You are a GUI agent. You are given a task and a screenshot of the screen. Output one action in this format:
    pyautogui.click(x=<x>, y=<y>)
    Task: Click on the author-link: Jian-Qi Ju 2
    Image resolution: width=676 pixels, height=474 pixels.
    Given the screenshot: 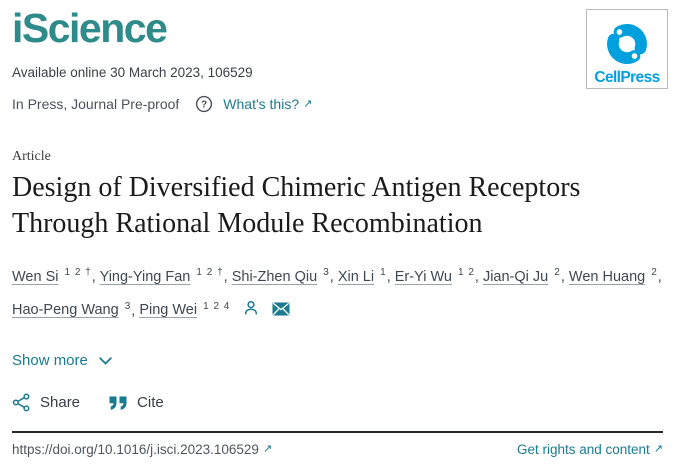 What is the action you would take?
    pyautogui.click(x=521, y=275)
    